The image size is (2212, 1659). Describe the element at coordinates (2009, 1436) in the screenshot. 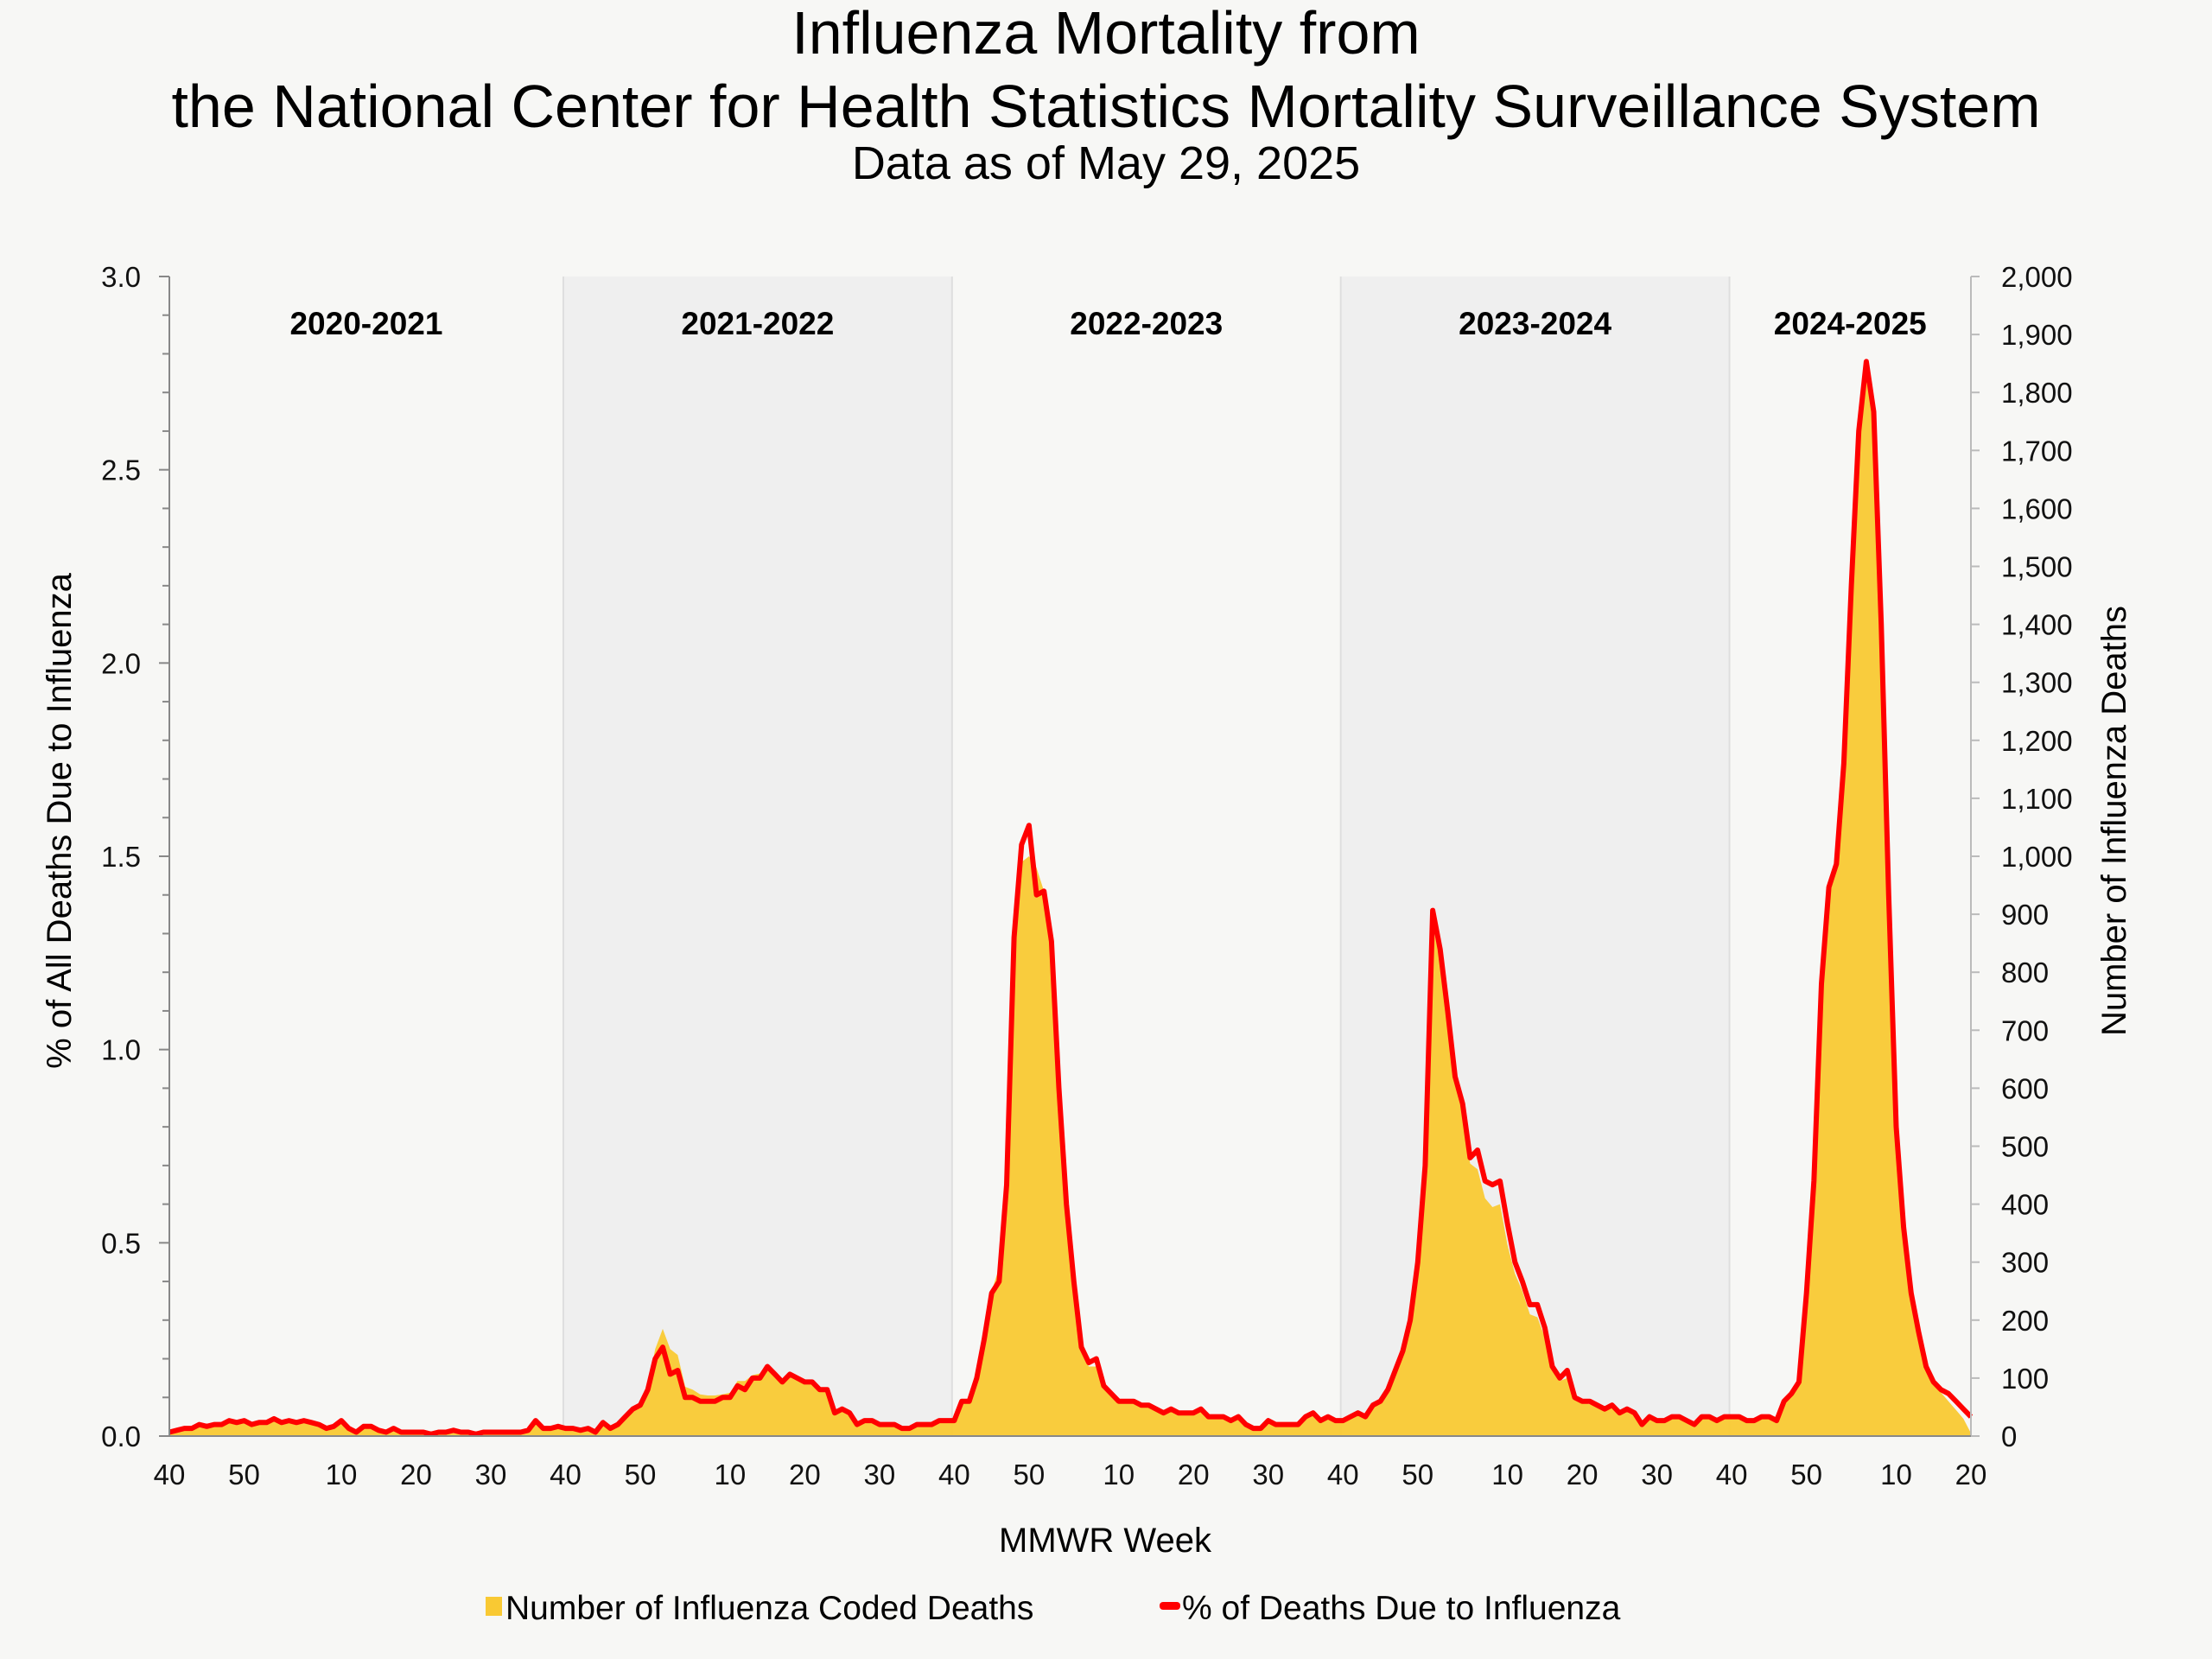

I see `right-tick-label: 0` at that location.